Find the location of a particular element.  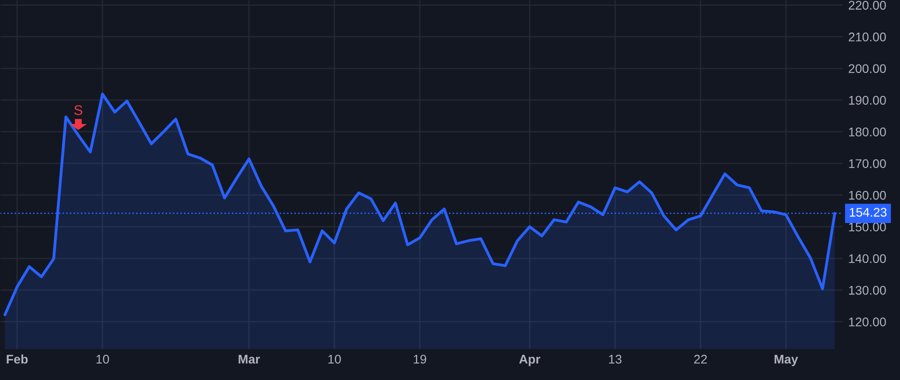

y-tick-label: 220.00 is located at coordinates (867, 5).